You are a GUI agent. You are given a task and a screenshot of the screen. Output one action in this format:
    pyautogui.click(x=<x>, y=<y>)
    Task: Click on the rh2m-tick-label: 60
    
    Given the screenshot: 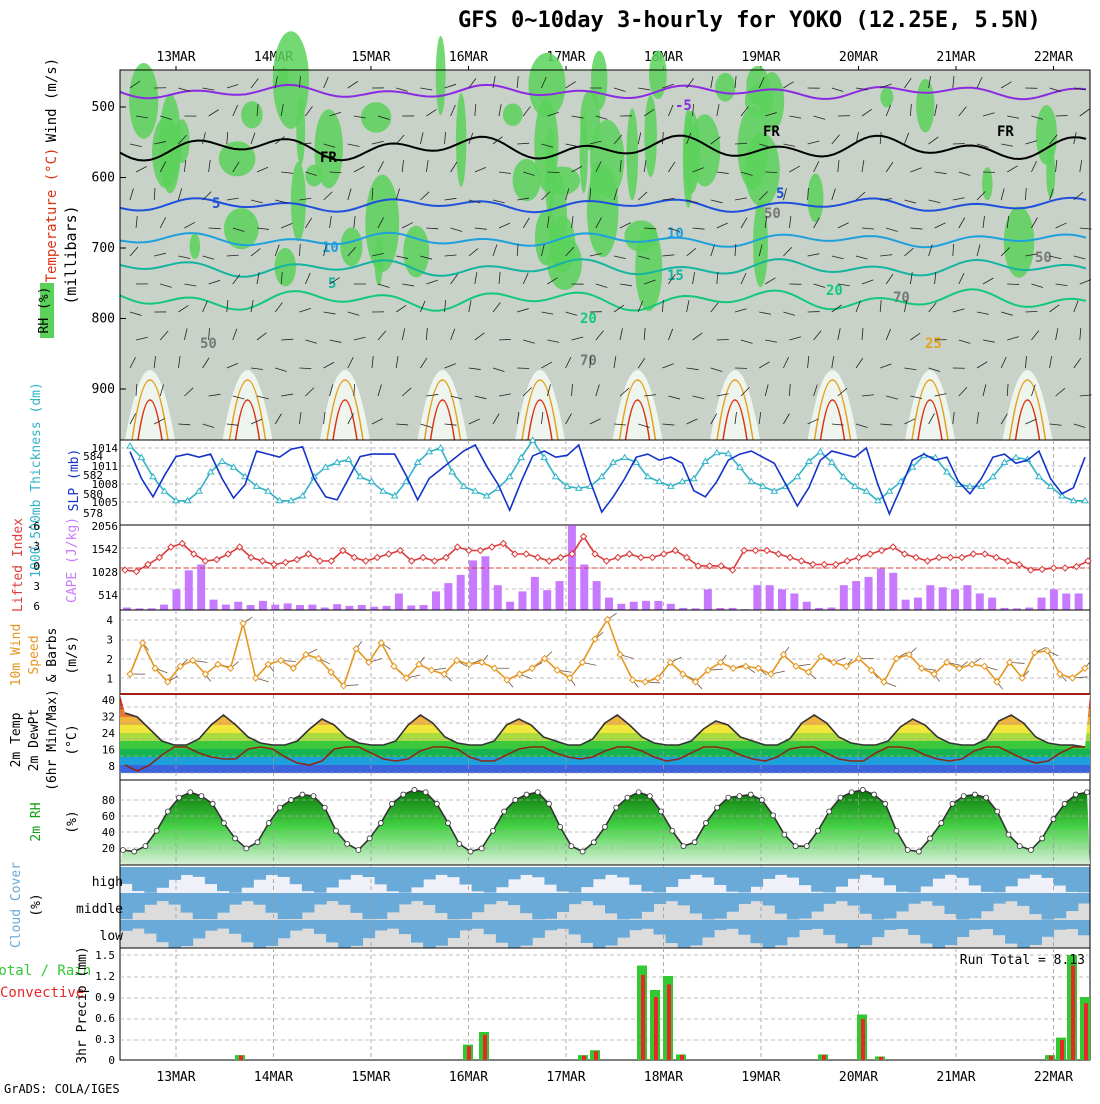 What is the action you would take?
    pyautogui.click(x=108, y=816)
    